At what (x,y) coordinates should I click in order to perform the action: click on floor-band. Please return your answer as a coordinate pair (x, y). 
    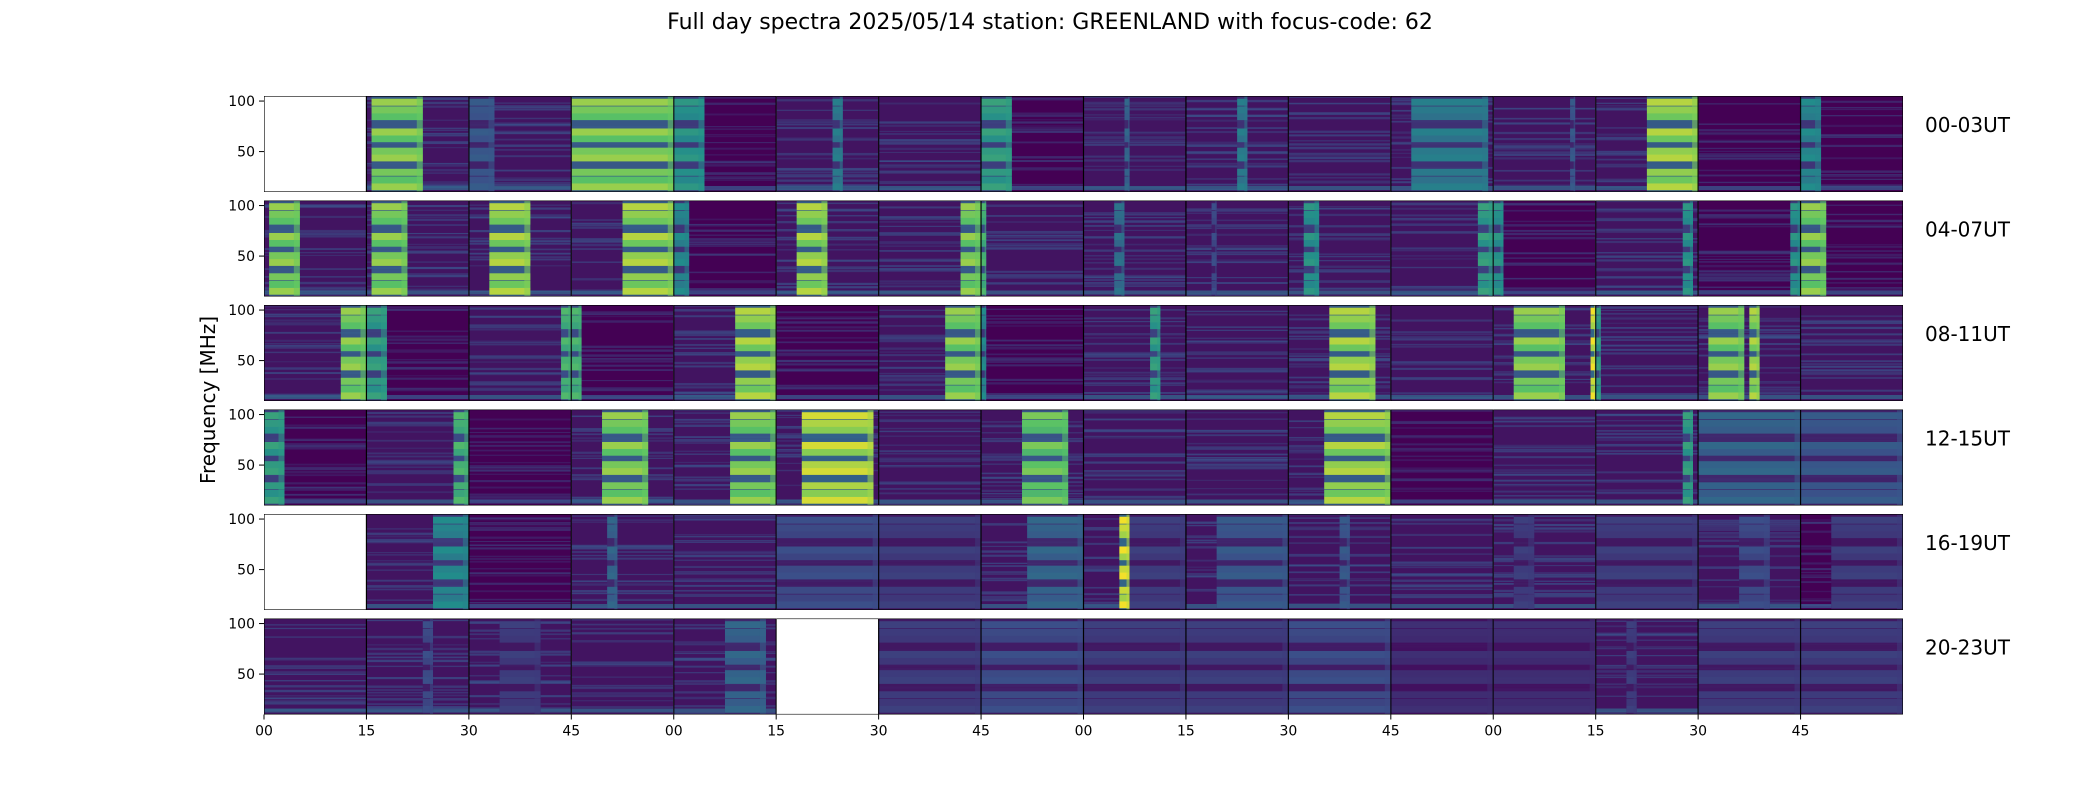
    Looking at the image, I should click on (930, 501).